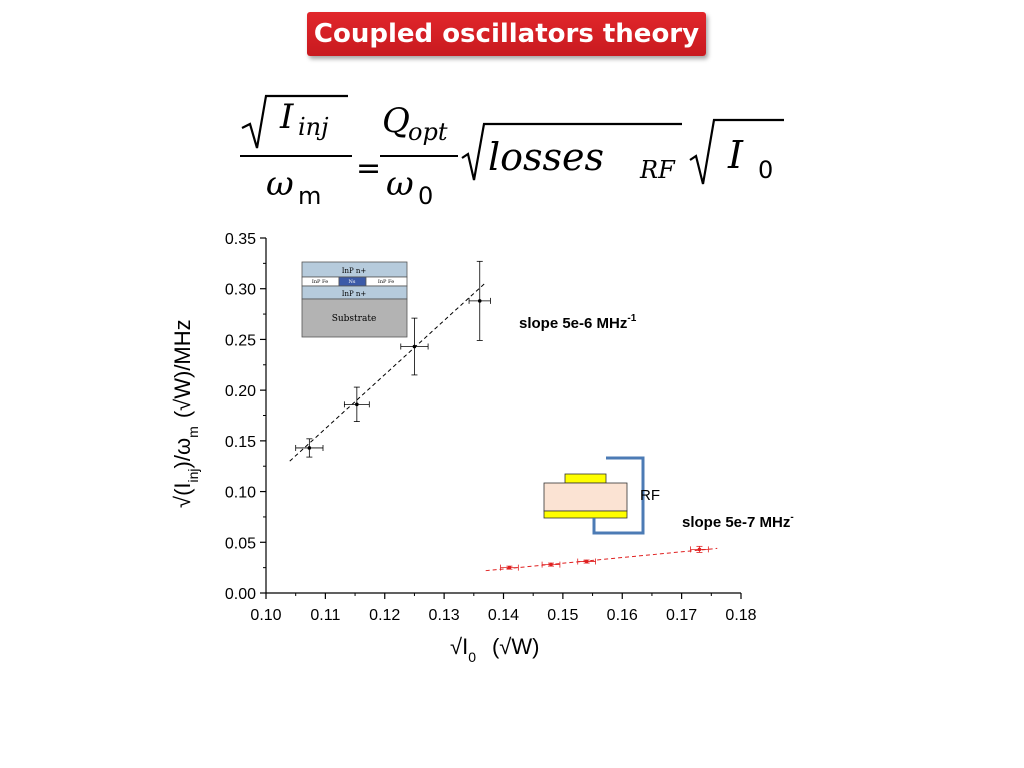 The width and height of the screenshot is (1024, 768). What do you see at coordinates (585, 478) in the screenshot?
I see `top-contact` at bounding box center [585, 478].